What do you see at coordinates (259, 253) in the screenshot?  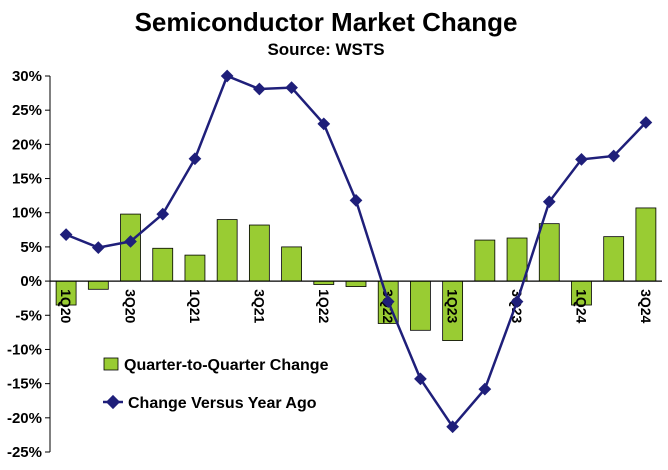 I see `bar-3Q21` at bounding box center [259, 253].